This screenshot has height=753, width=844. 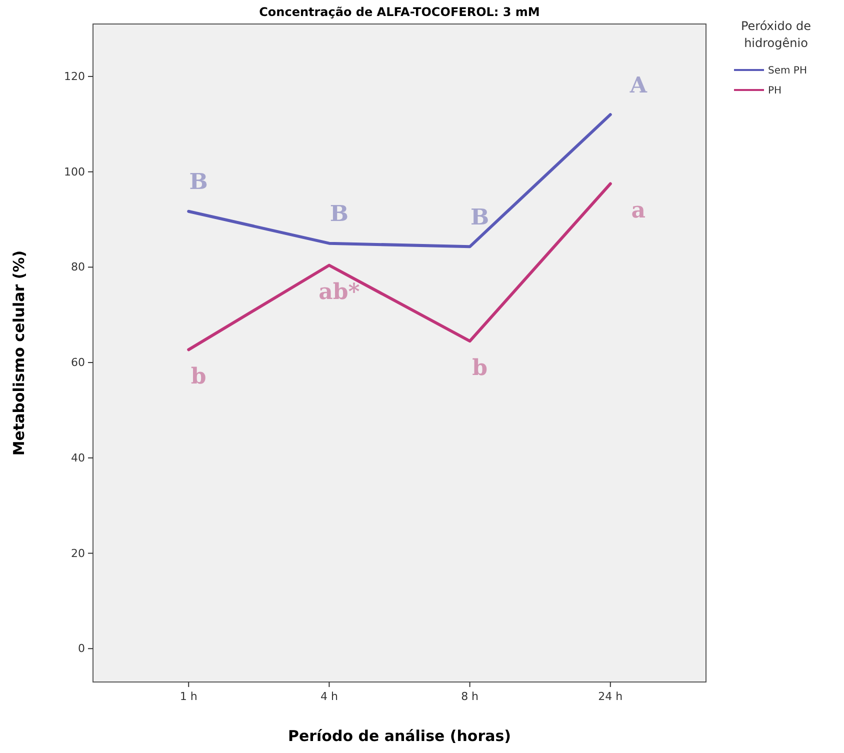 What do you see at coordinates (189, 696) in the screenshot?
I see `x-tick-label: 1 h` at bounding box center [189, 696].